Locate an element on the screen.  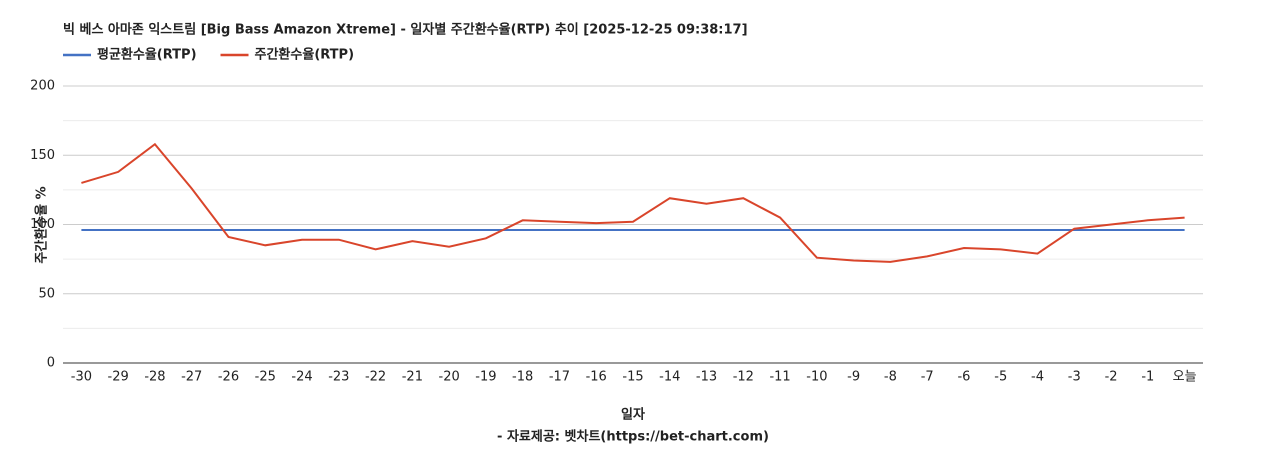
x-tick-label: -9 is located at coordinates (853, 377).